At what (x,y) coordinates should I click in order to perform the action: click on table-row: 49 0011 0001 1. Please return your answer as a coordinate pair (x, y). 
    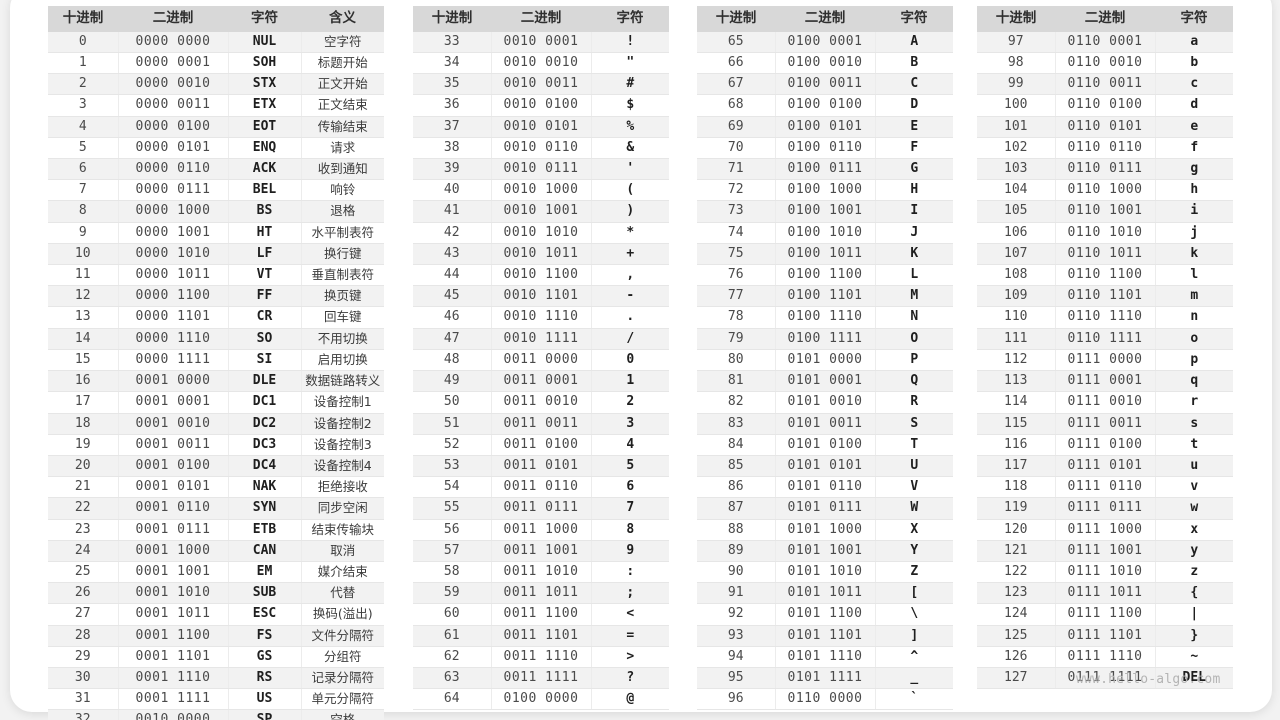
    Looking at the image, I should click on (541, 381).